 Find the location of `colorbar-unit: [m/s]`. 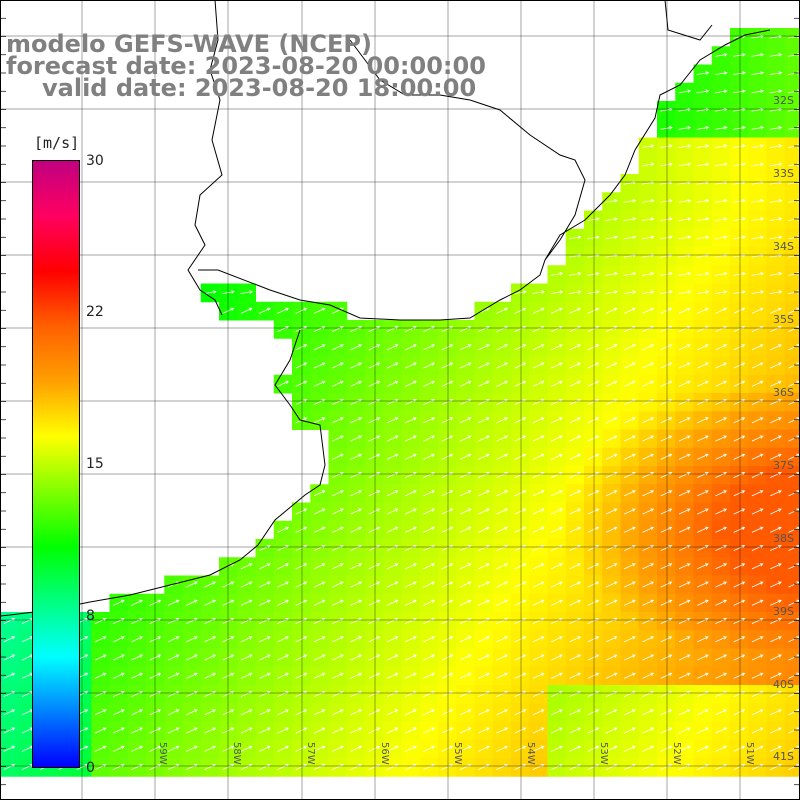

colorbar-unit: [m/s] is located at coordinates (57, 143).